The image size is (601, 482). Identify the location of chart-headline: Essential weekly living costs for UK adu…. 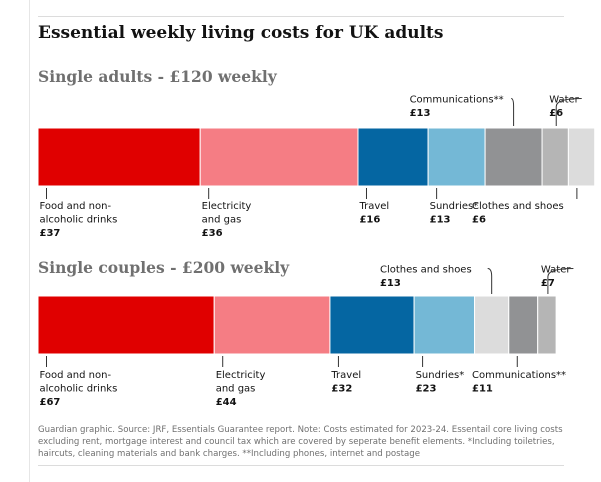
(241, 33).